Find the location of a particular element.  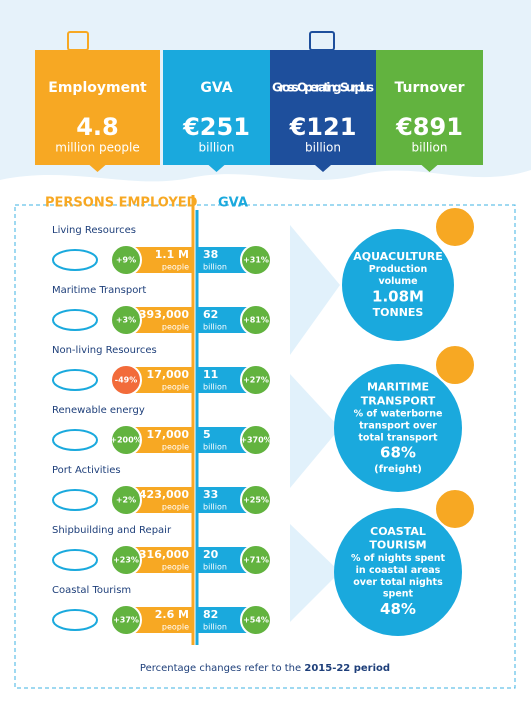

card-value: €251 is located at coordinates (216, 127).